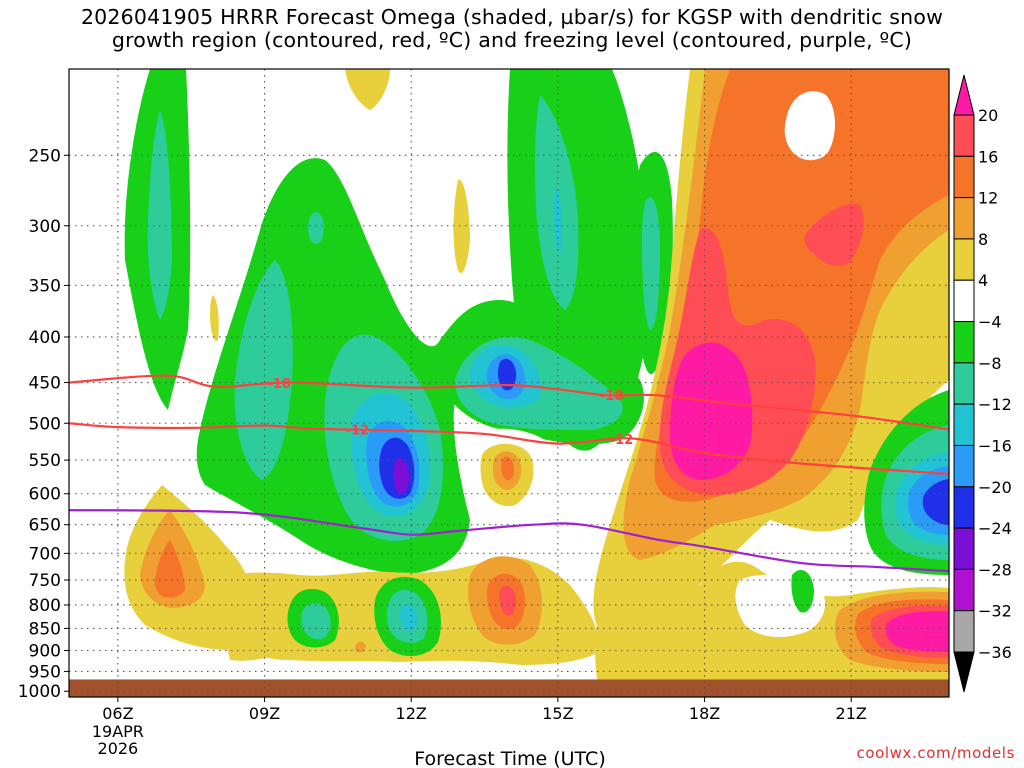  I want to click on y-tick-label: 900, so click(45, 652).